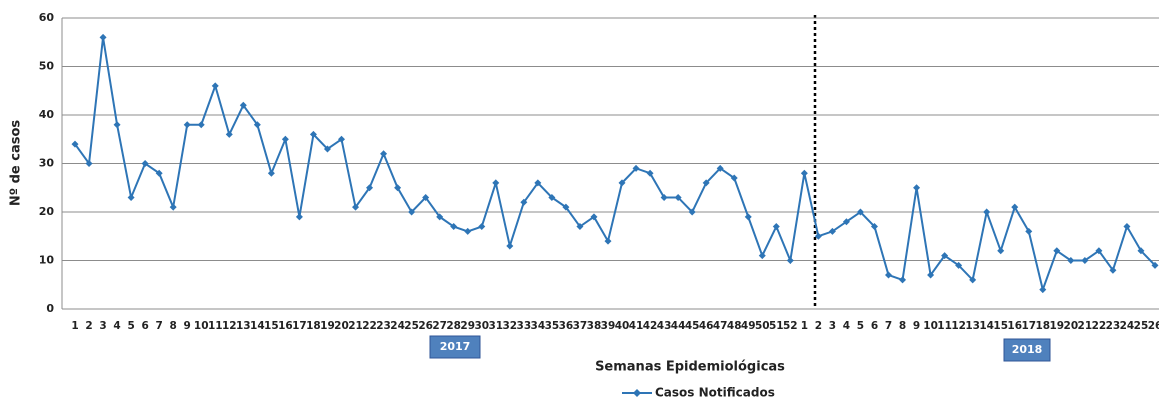 This screenshot has height=402, width=1159. What do you see at coordinates (538, 326) in the screenshot?
I see `x-tick-label: 34` at bounding box center [538, 326].